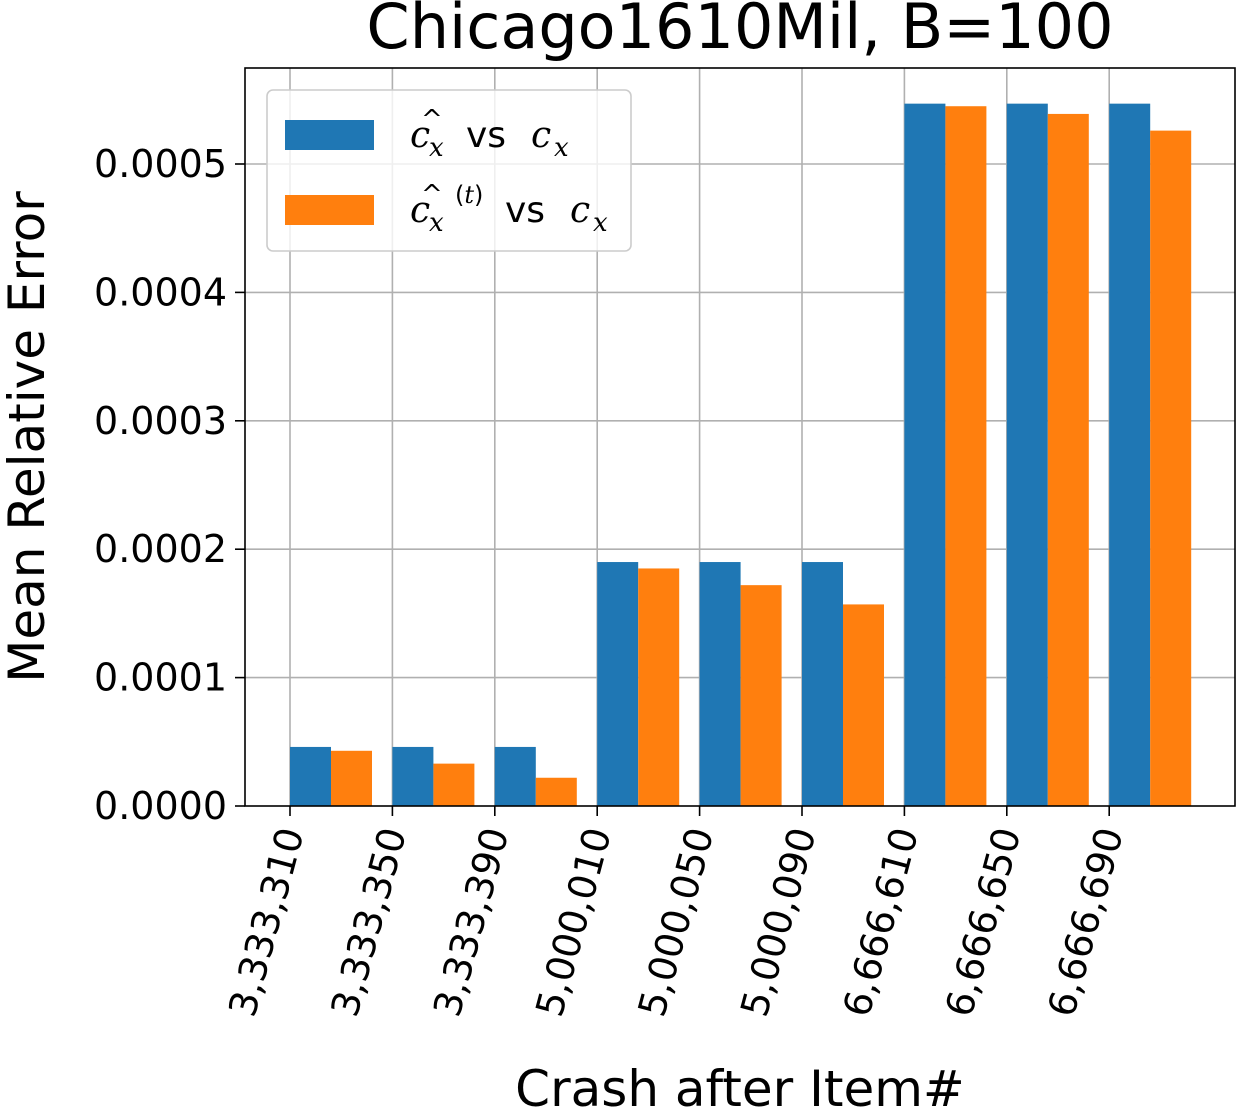 This screenshot has width=1236, height=1120. I want to click on svg-text: (t), so click(469, 195).